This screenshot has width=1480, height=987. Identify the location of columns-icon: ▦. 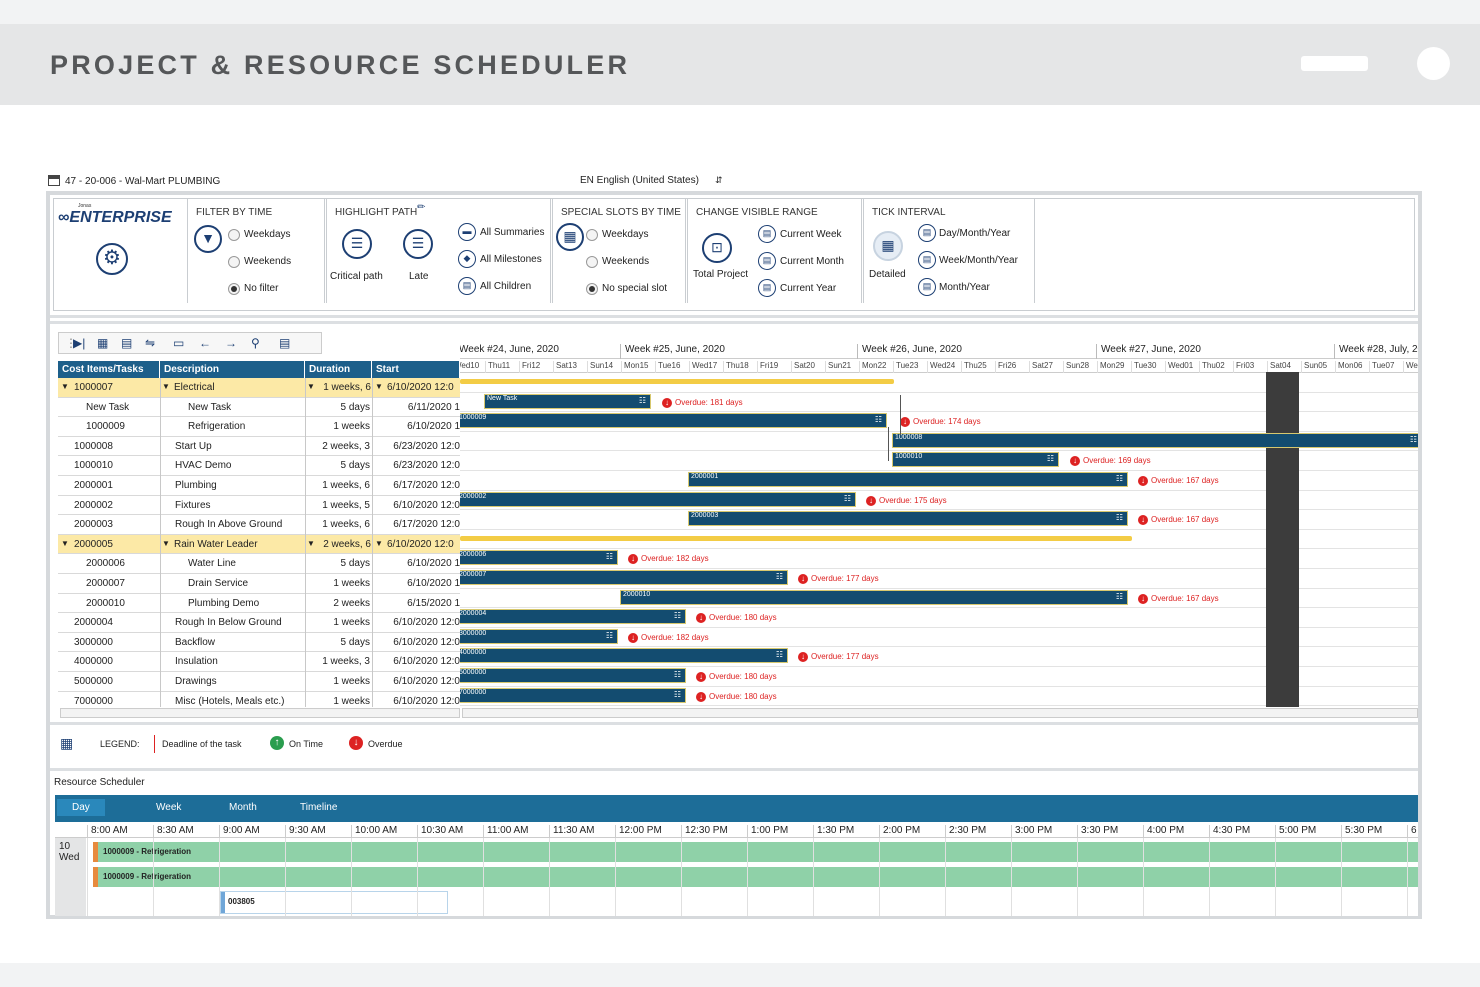
(103, 343).